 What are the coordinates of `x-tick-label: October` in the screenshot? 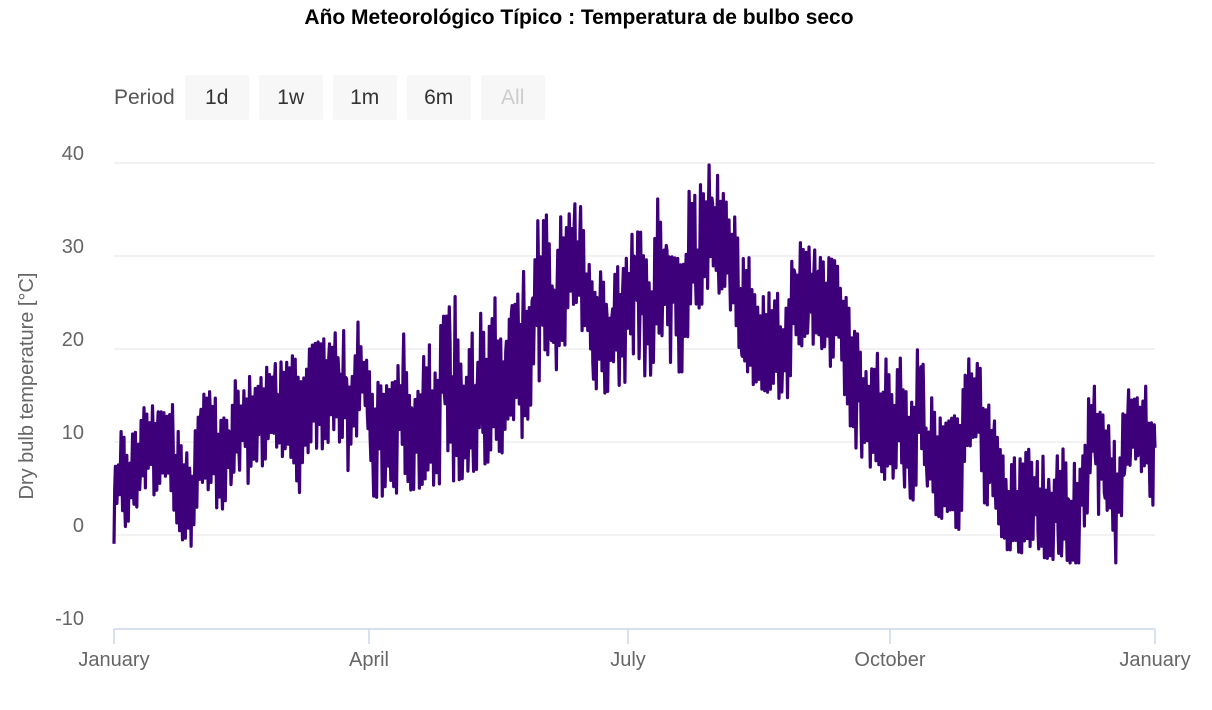 It's located at (889, 660).